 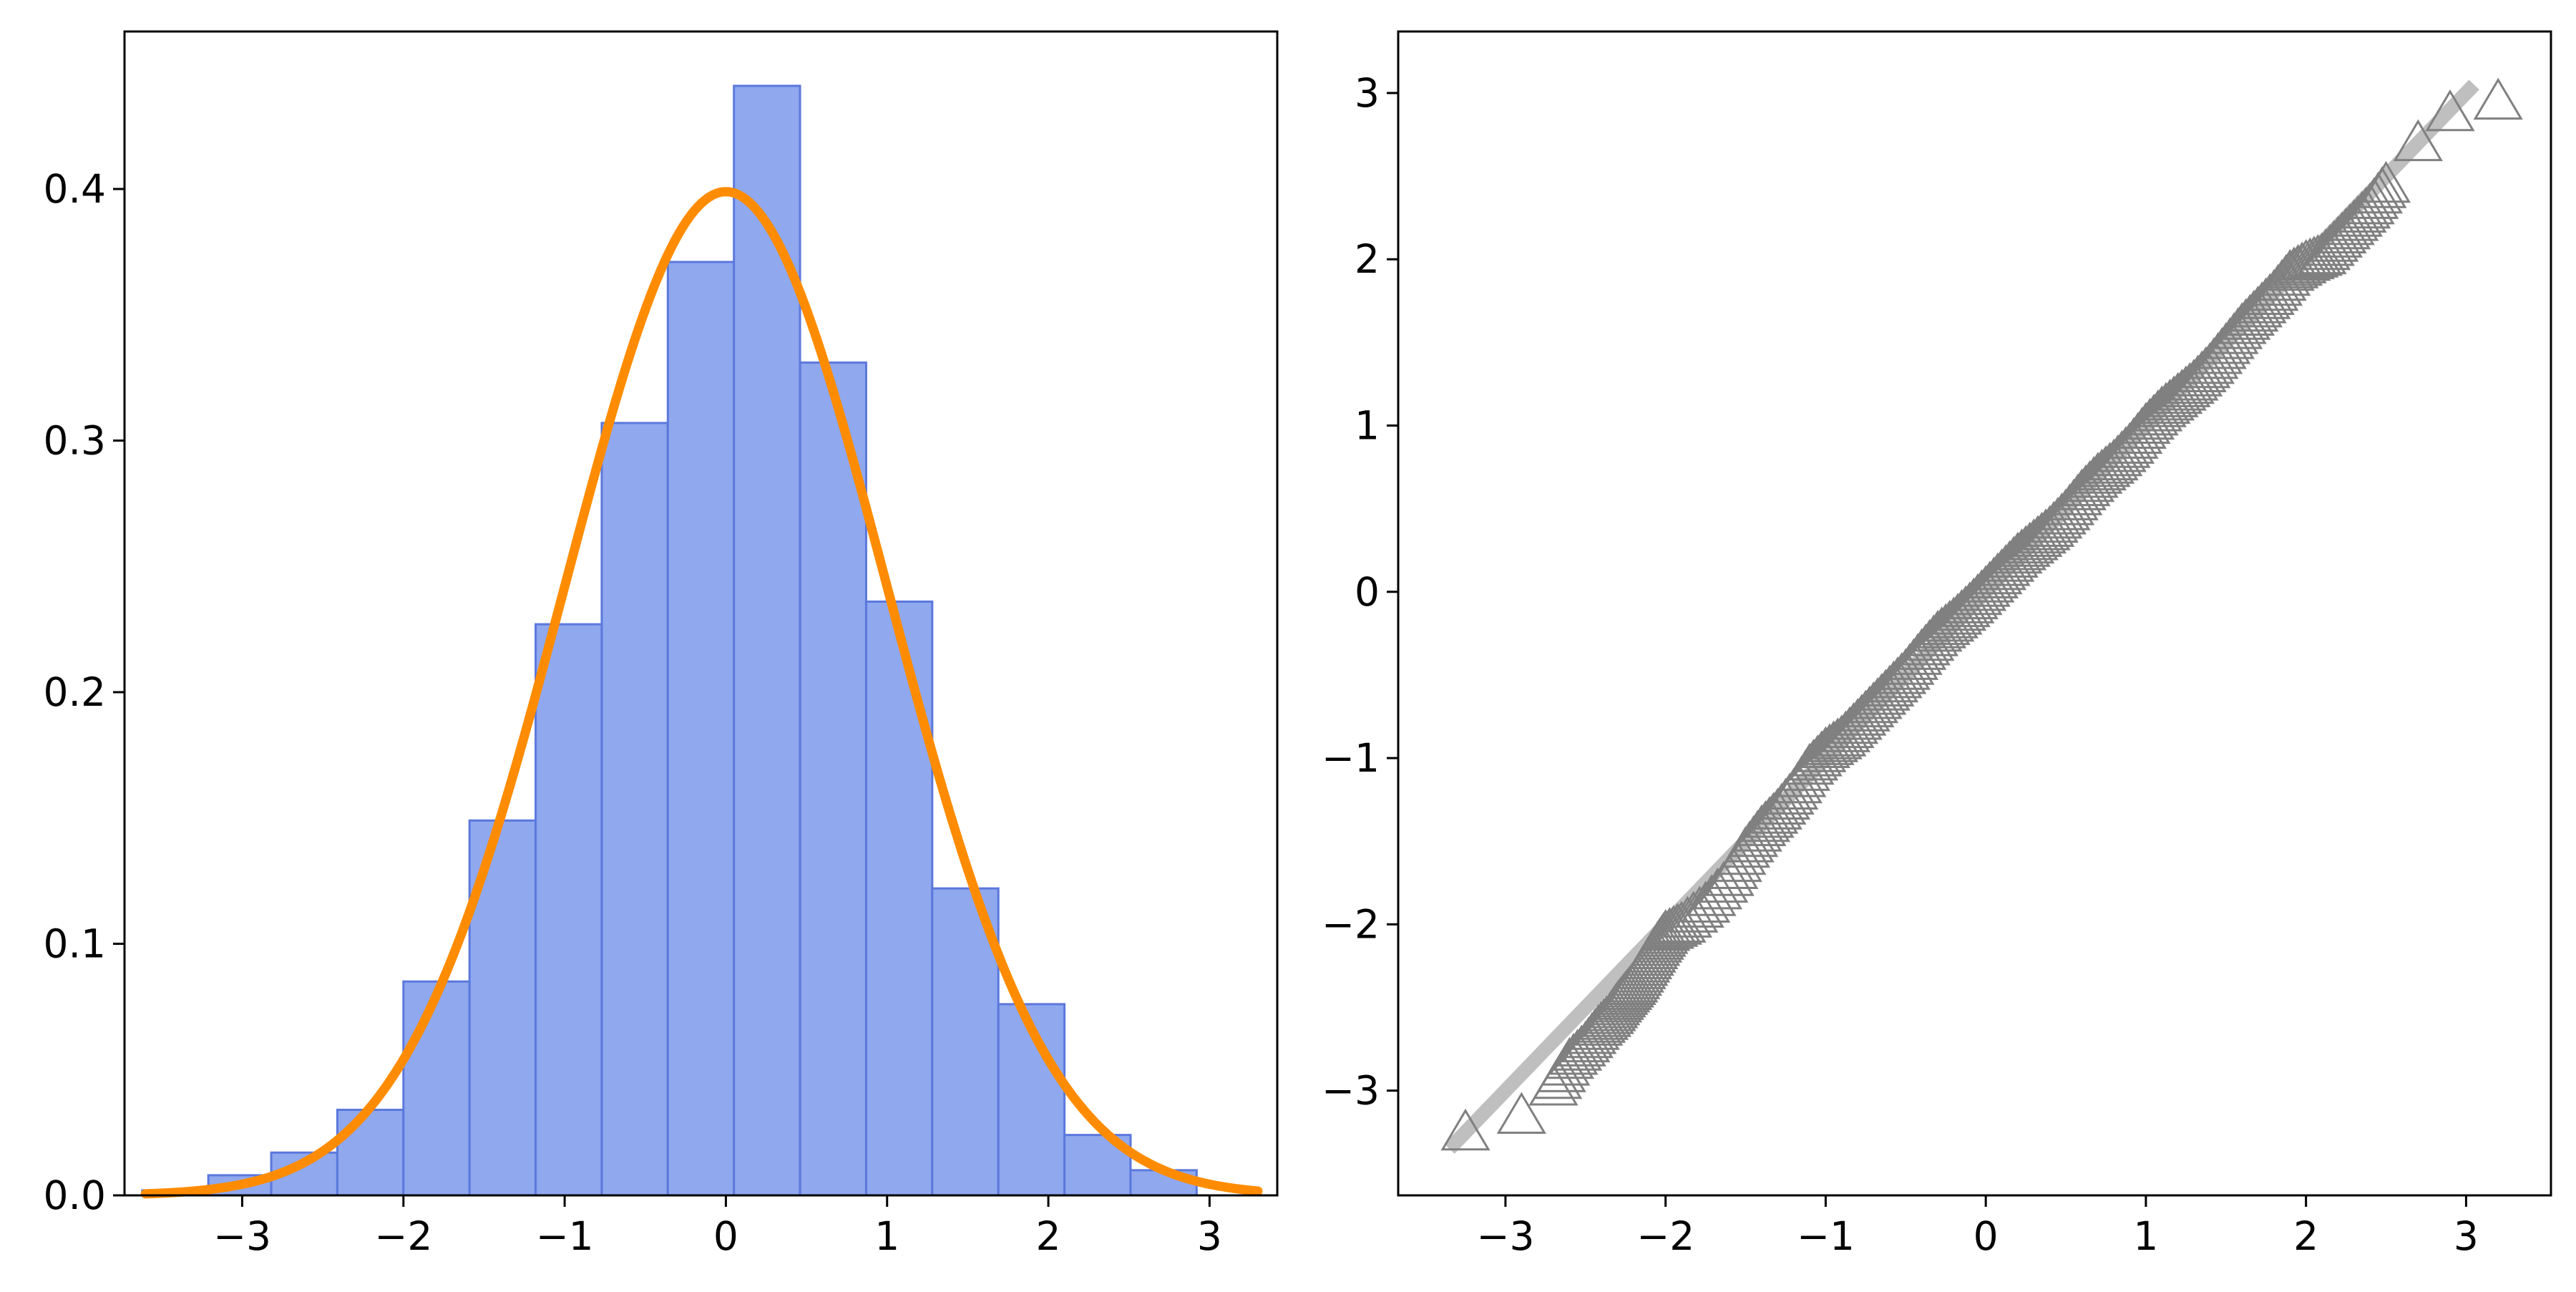 I want to click on y-tick-label: 0.1, so click(x=75, y=944).